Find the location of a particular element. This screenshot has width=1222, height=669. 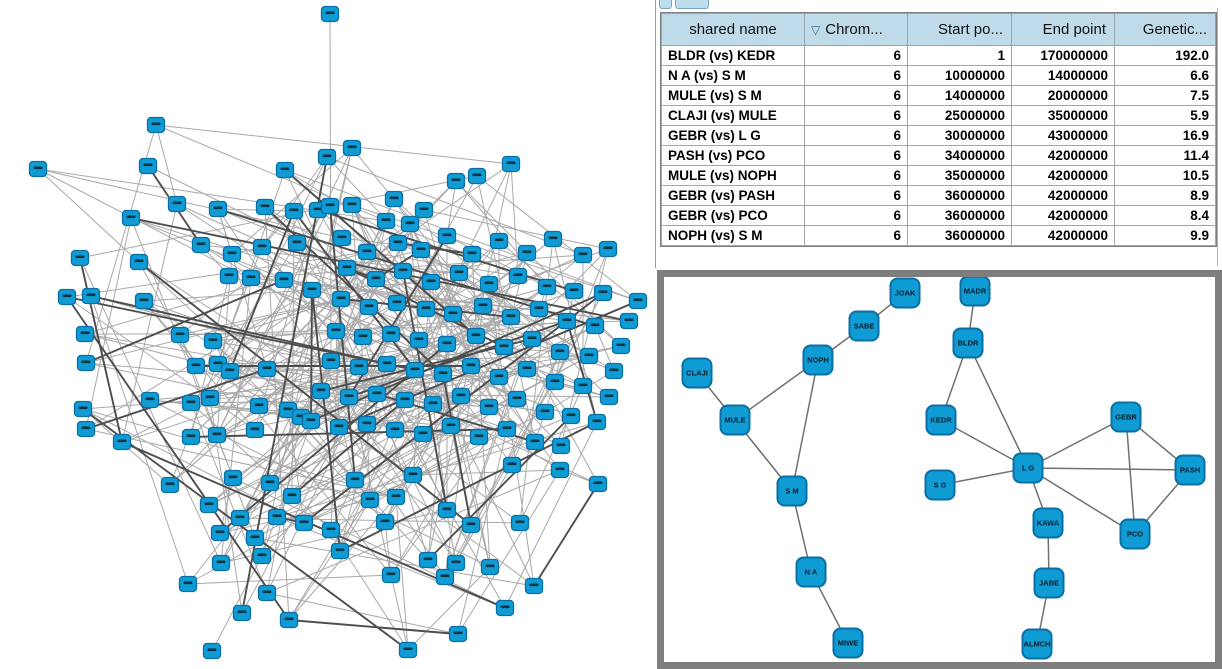

table-cell: GEBR (vs) PASH is located at coordinates (733, 195).